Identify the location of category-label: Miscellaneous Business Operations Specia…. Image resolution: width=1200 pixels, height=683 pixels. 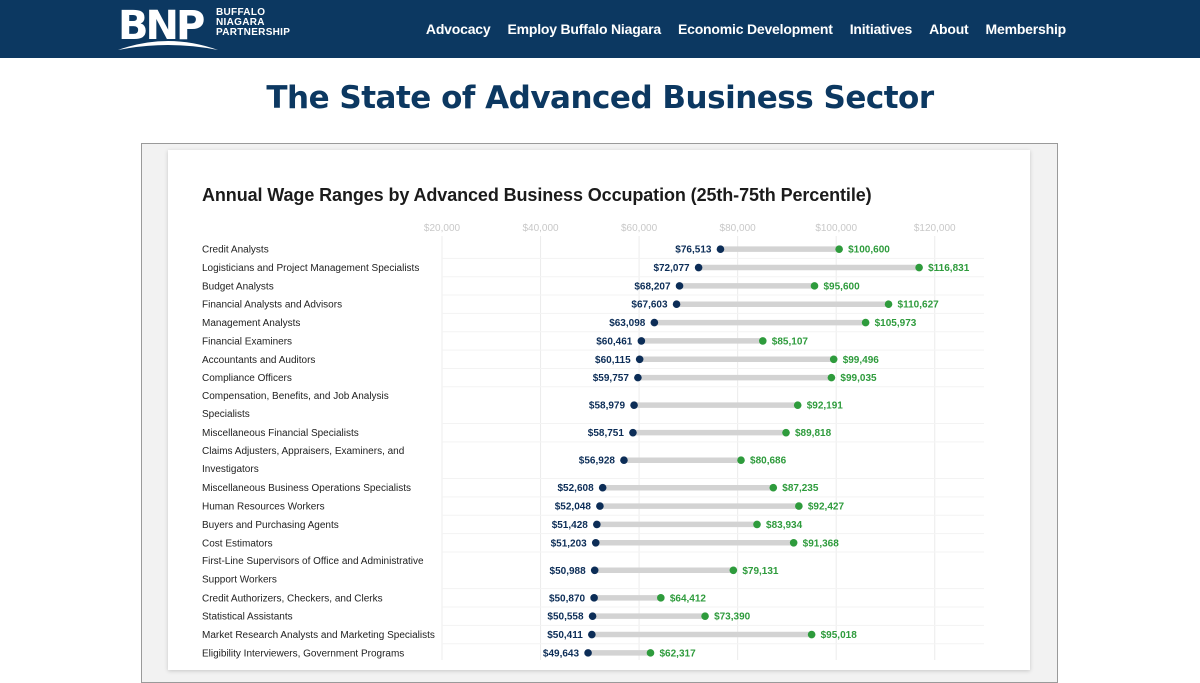
(306, 488).